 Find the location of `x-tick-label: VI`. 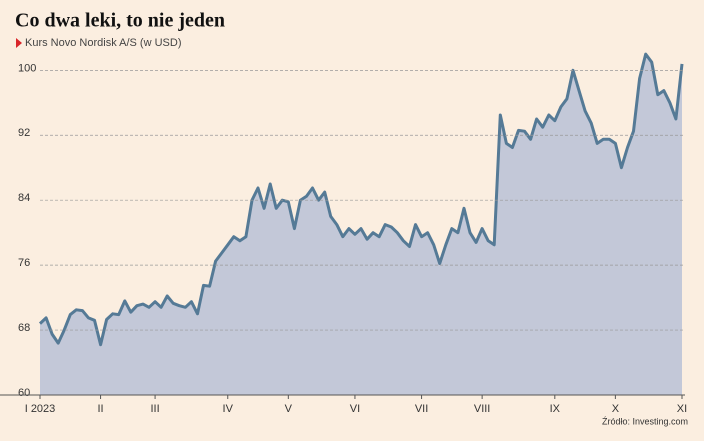

x-tick-label: VI is located at coordinates (355, 409).